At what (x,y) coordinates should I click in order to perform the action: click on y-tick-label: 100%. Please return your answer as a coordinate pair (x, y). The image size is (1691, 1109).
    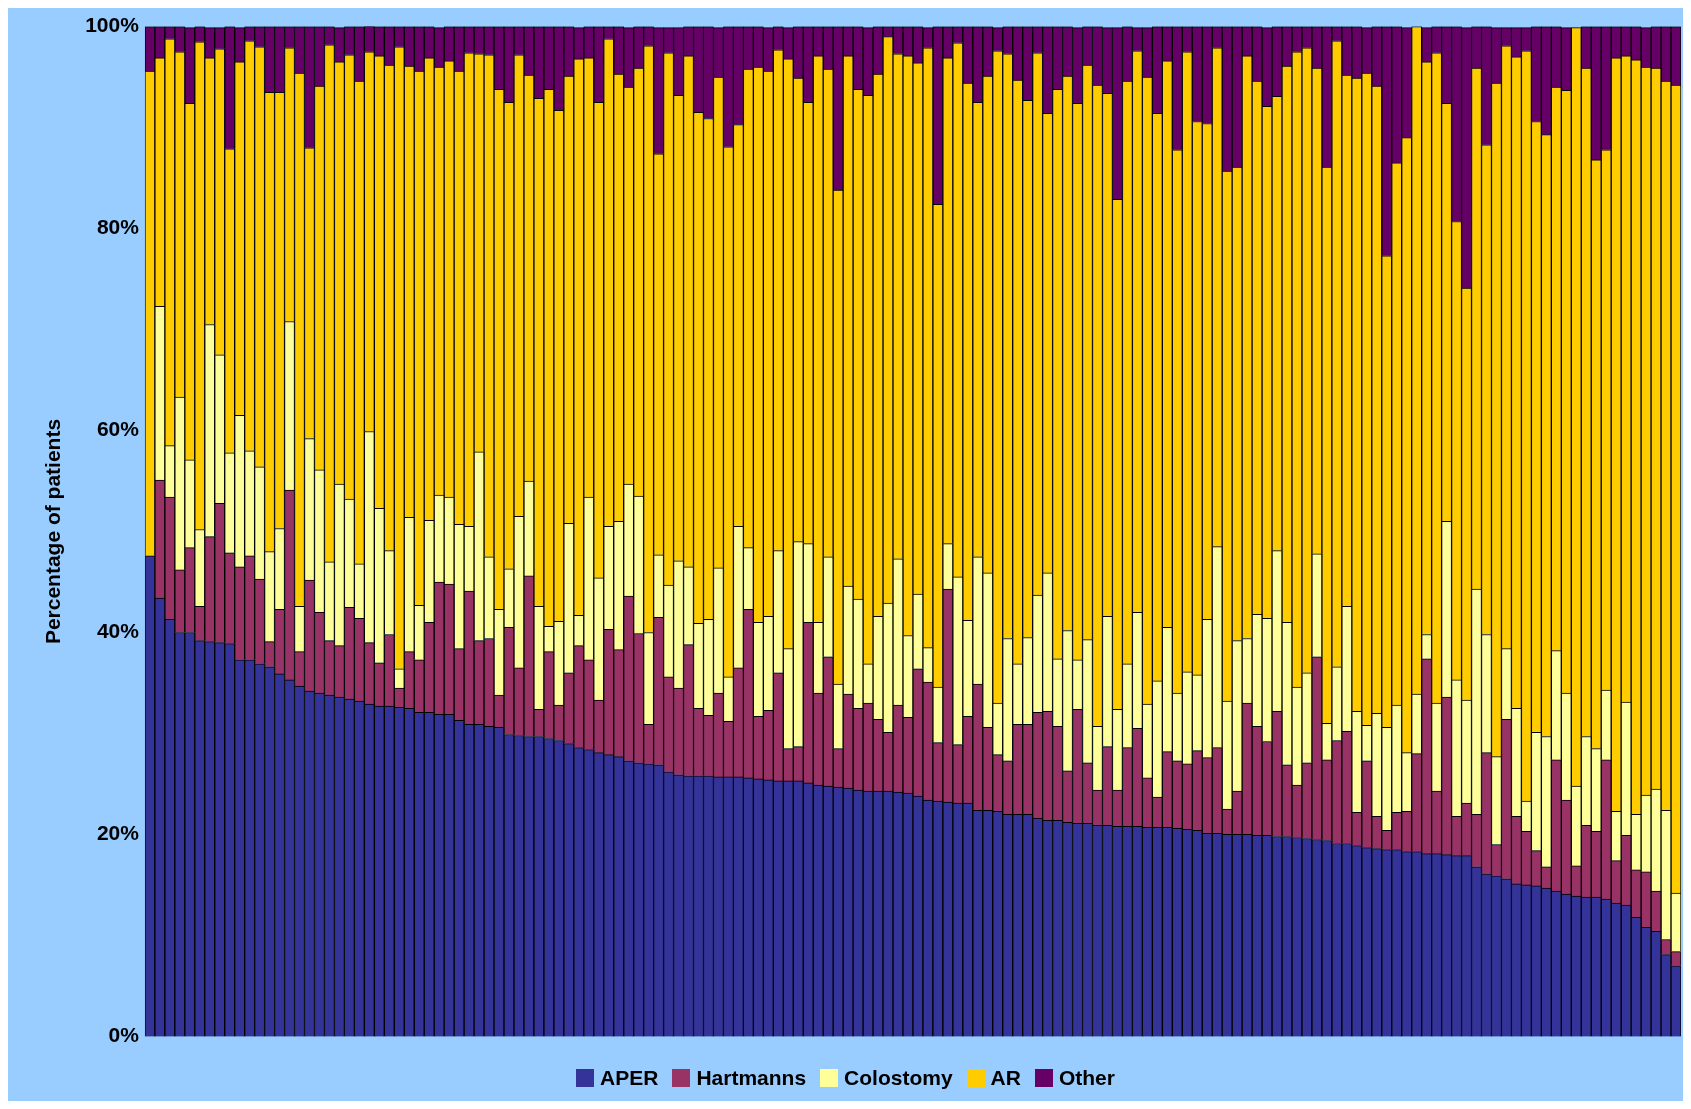
    Looking at the image, I should click on (112, 25).